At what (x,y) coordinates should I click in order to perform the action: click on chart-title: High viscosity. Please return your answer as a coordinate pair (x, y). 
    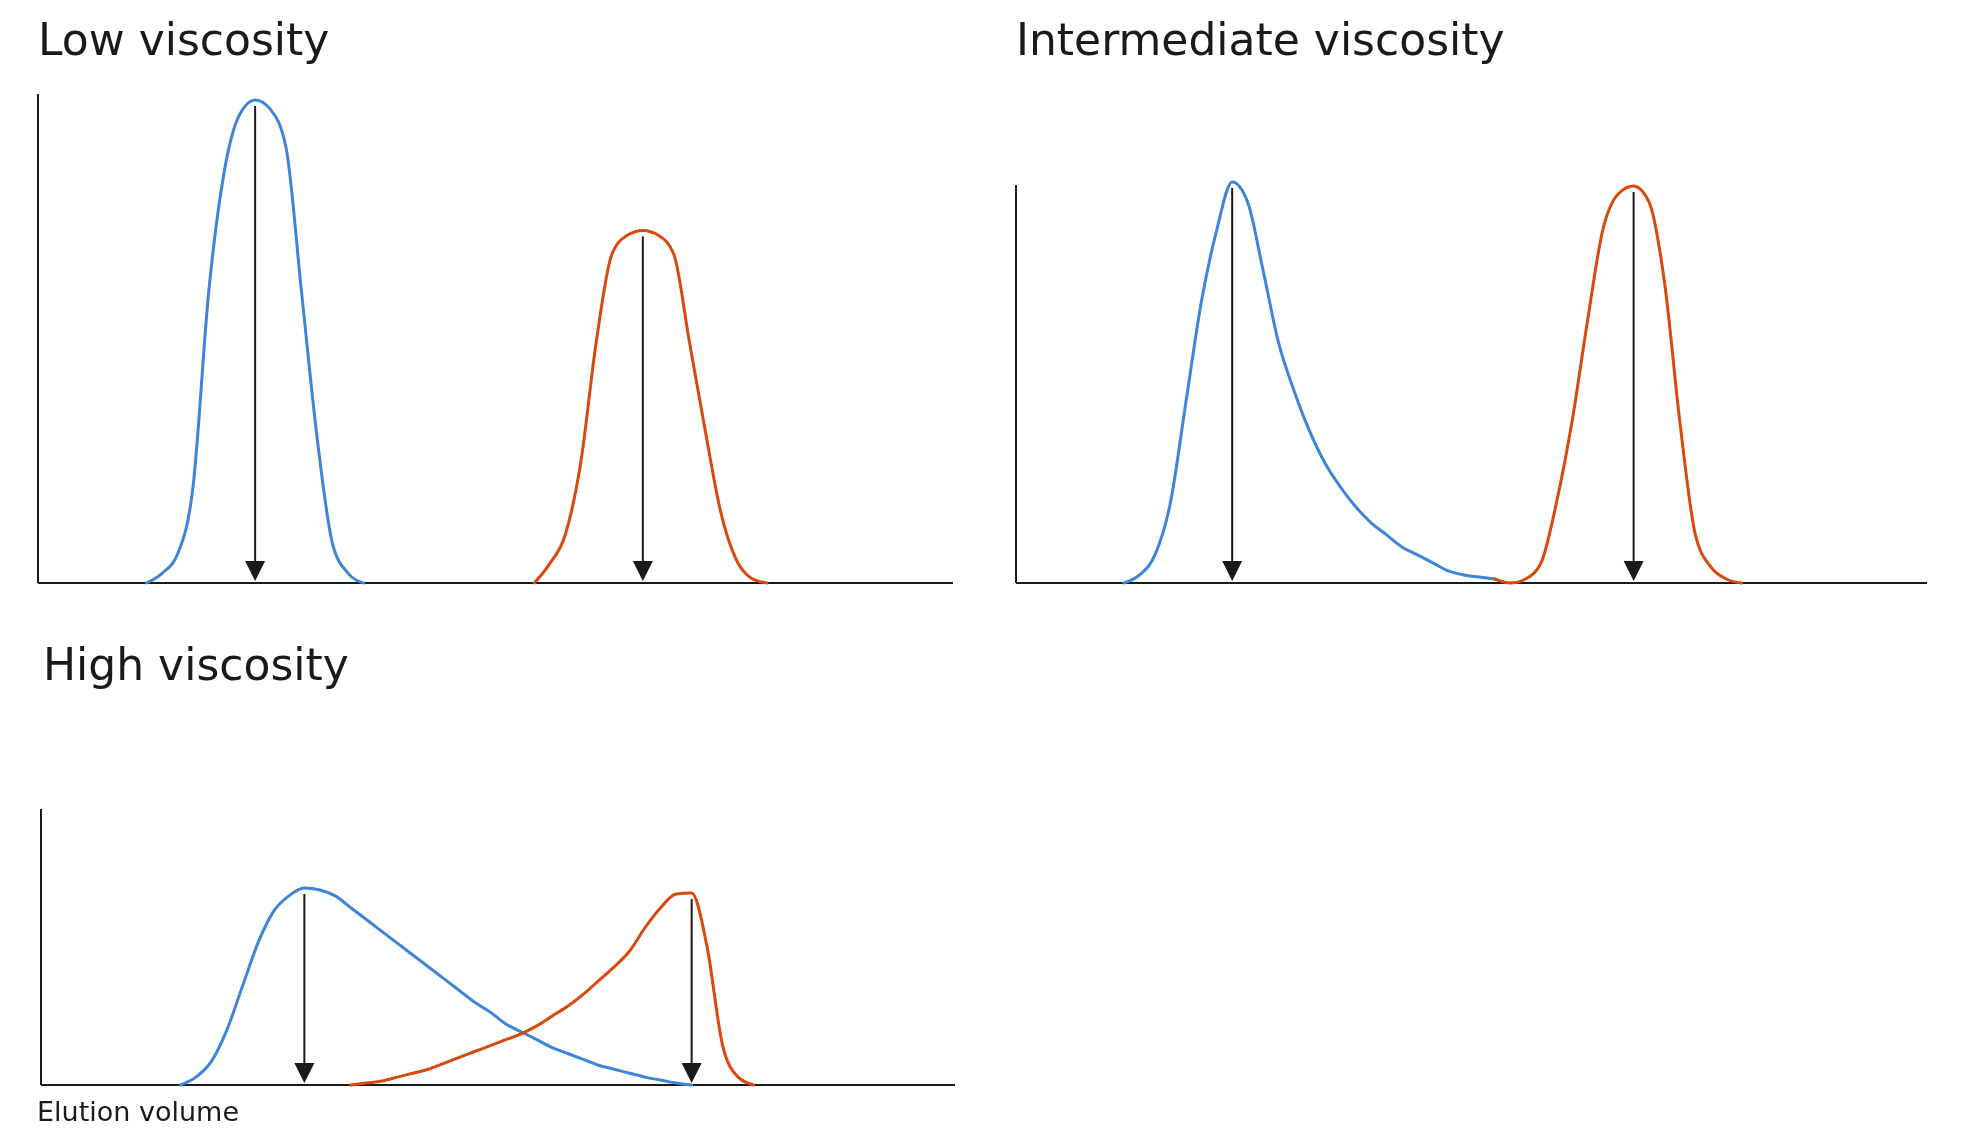
    Looking at the image, I should click on (196, 664).